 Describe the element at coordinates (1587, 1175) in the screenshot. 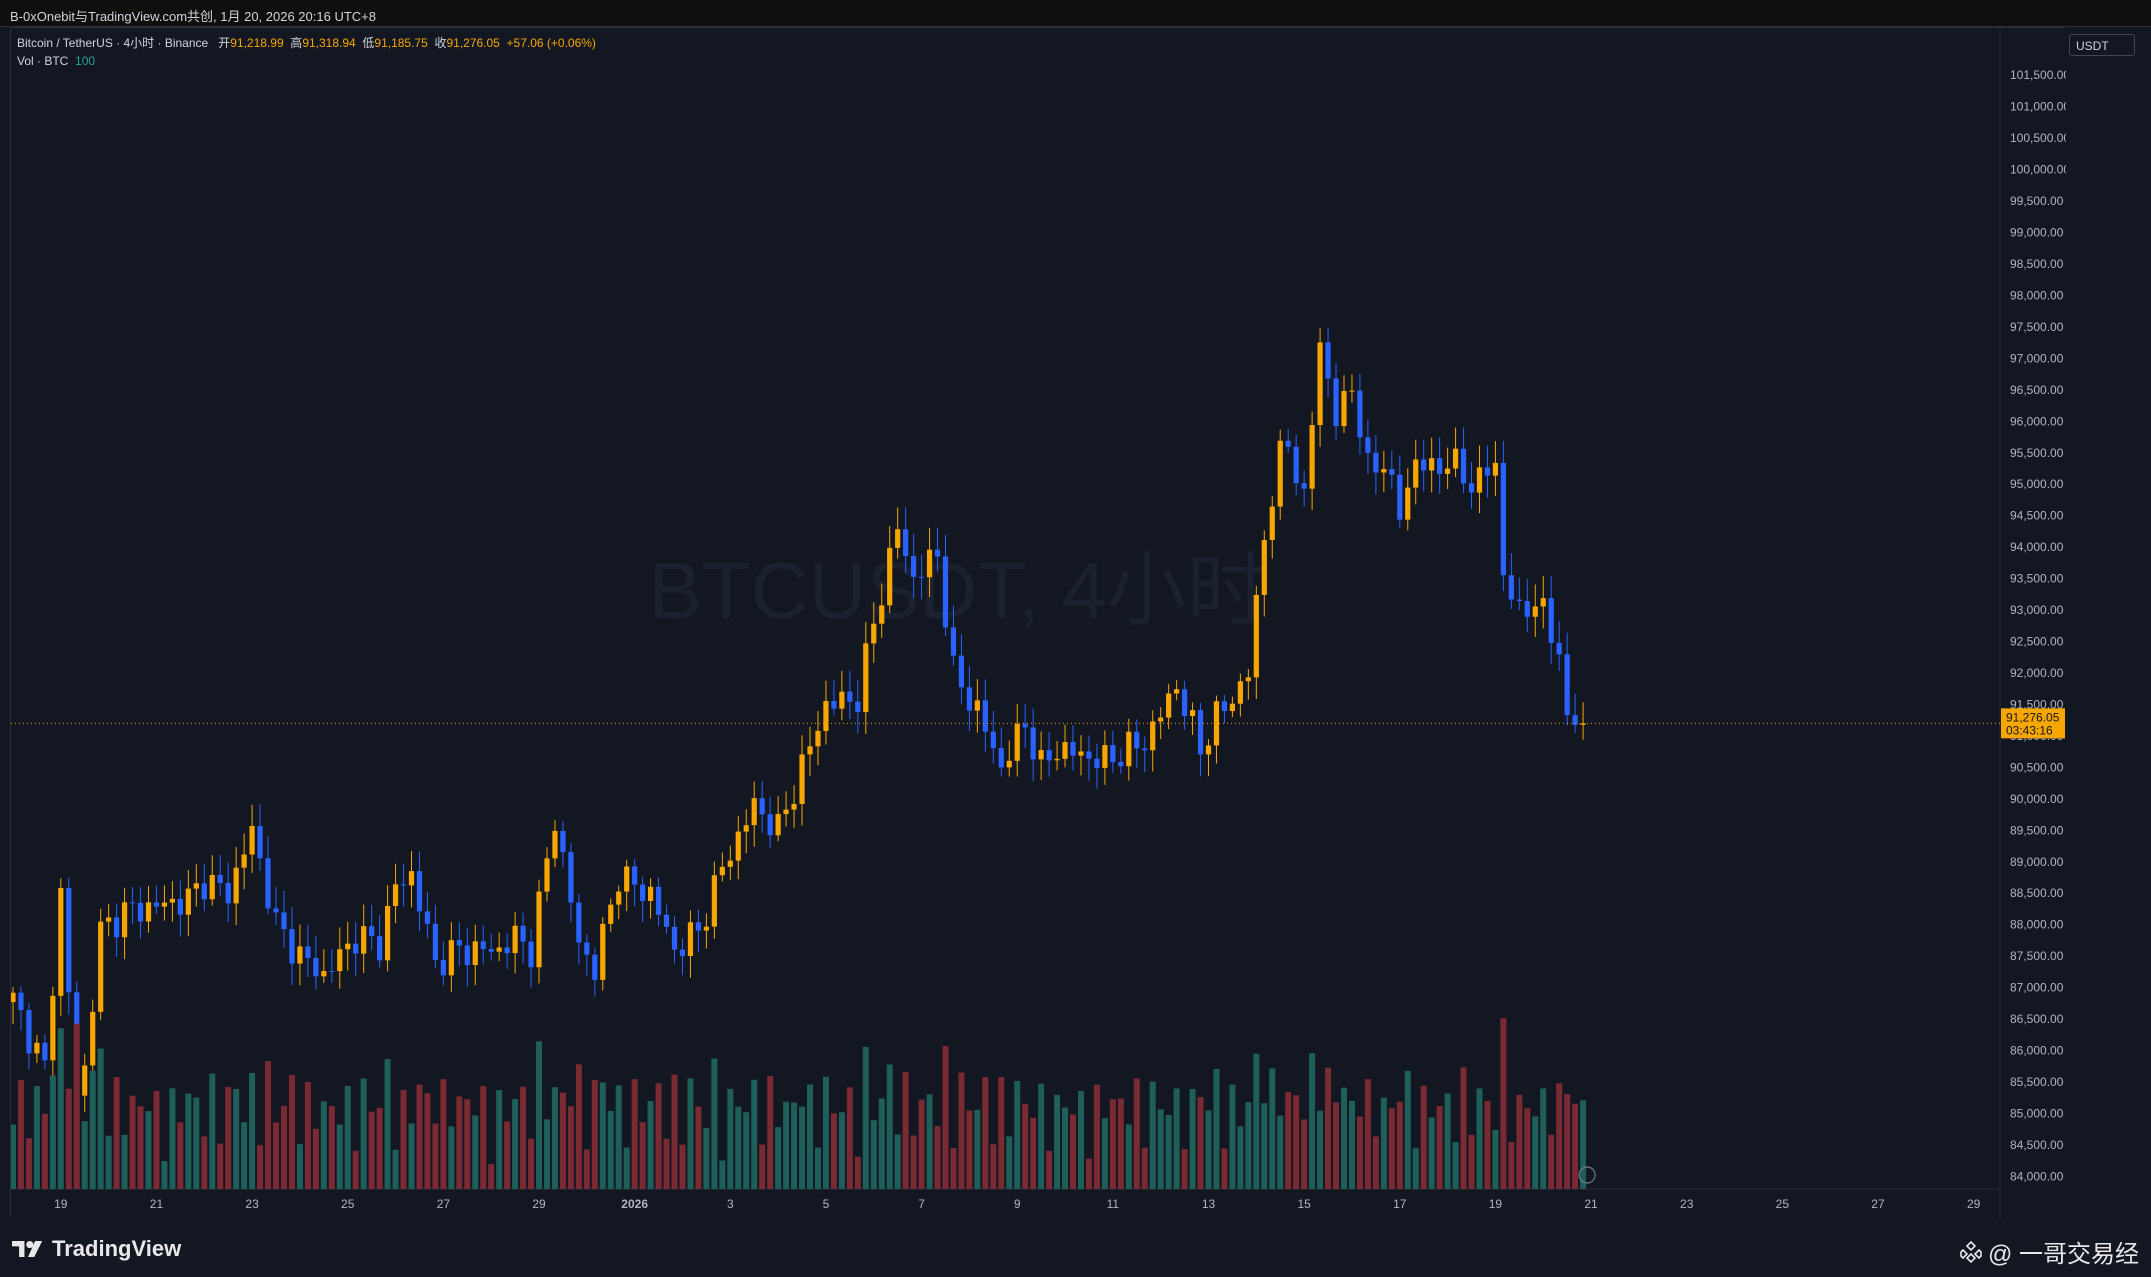

I see `realtime-lightning-icon` at that location.